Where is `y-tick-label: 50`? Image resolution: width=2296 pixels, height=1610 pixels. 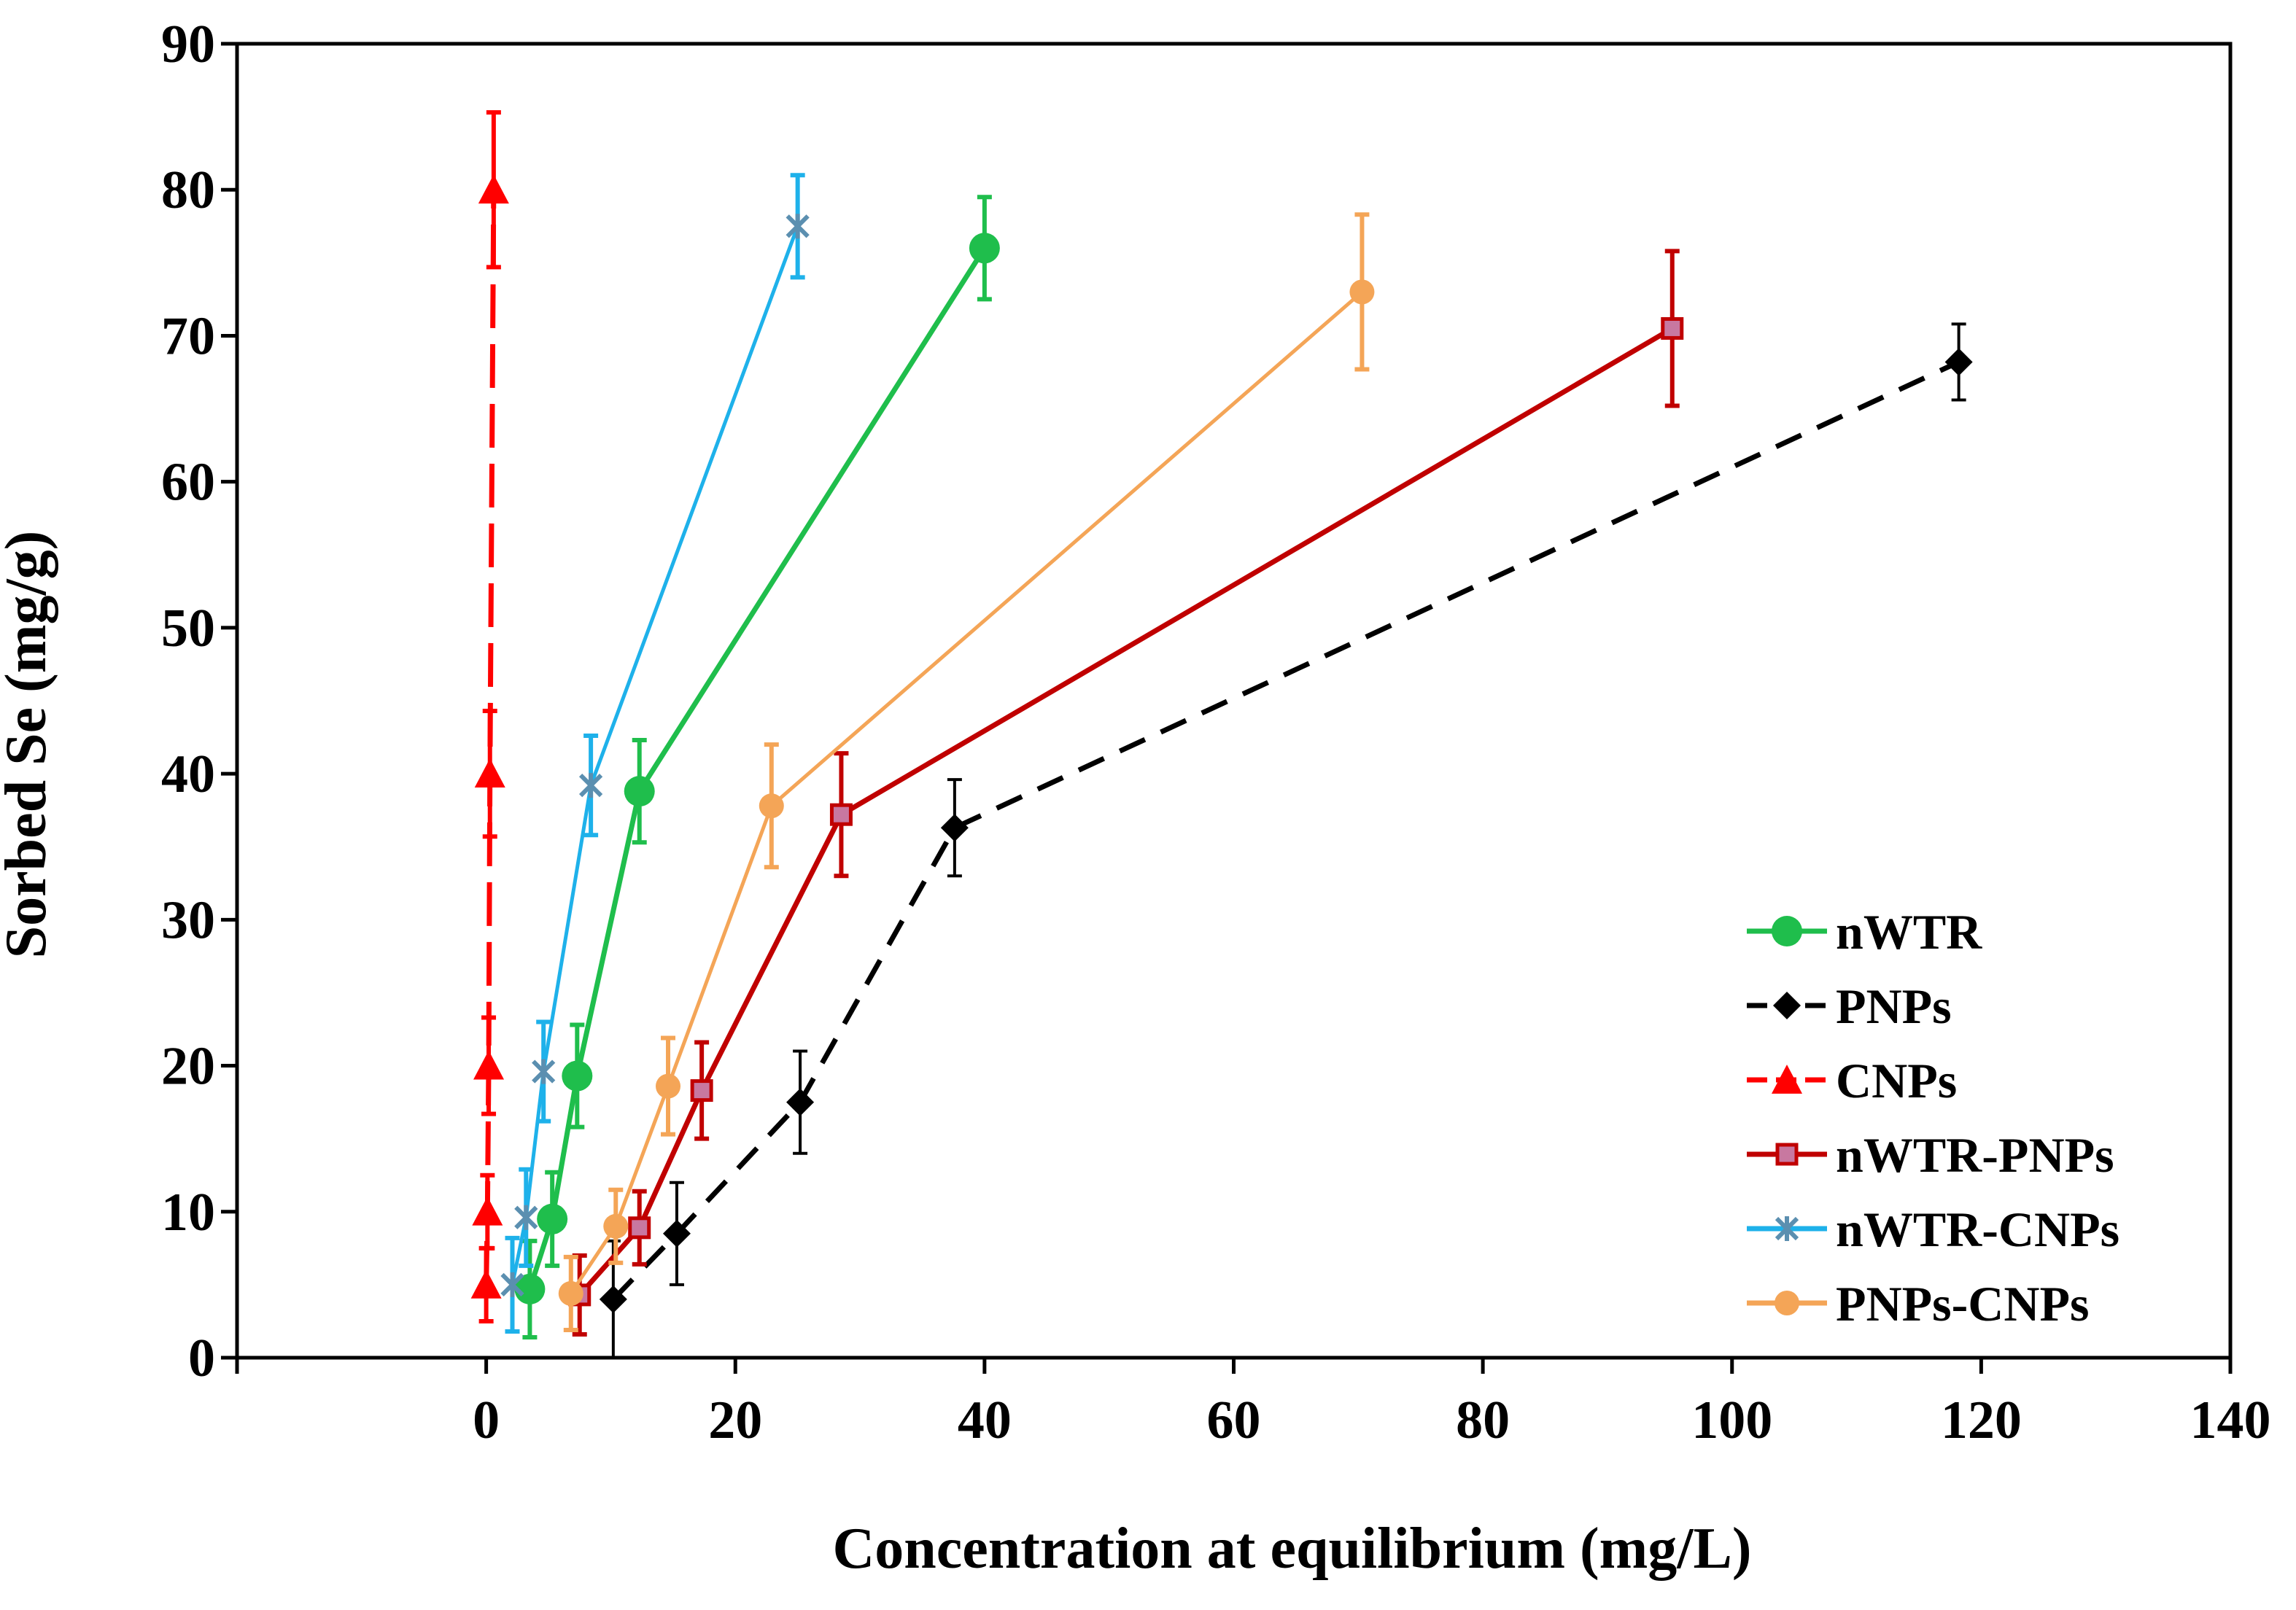 y-tick-label: 50 is located at coordinates (188, 628).